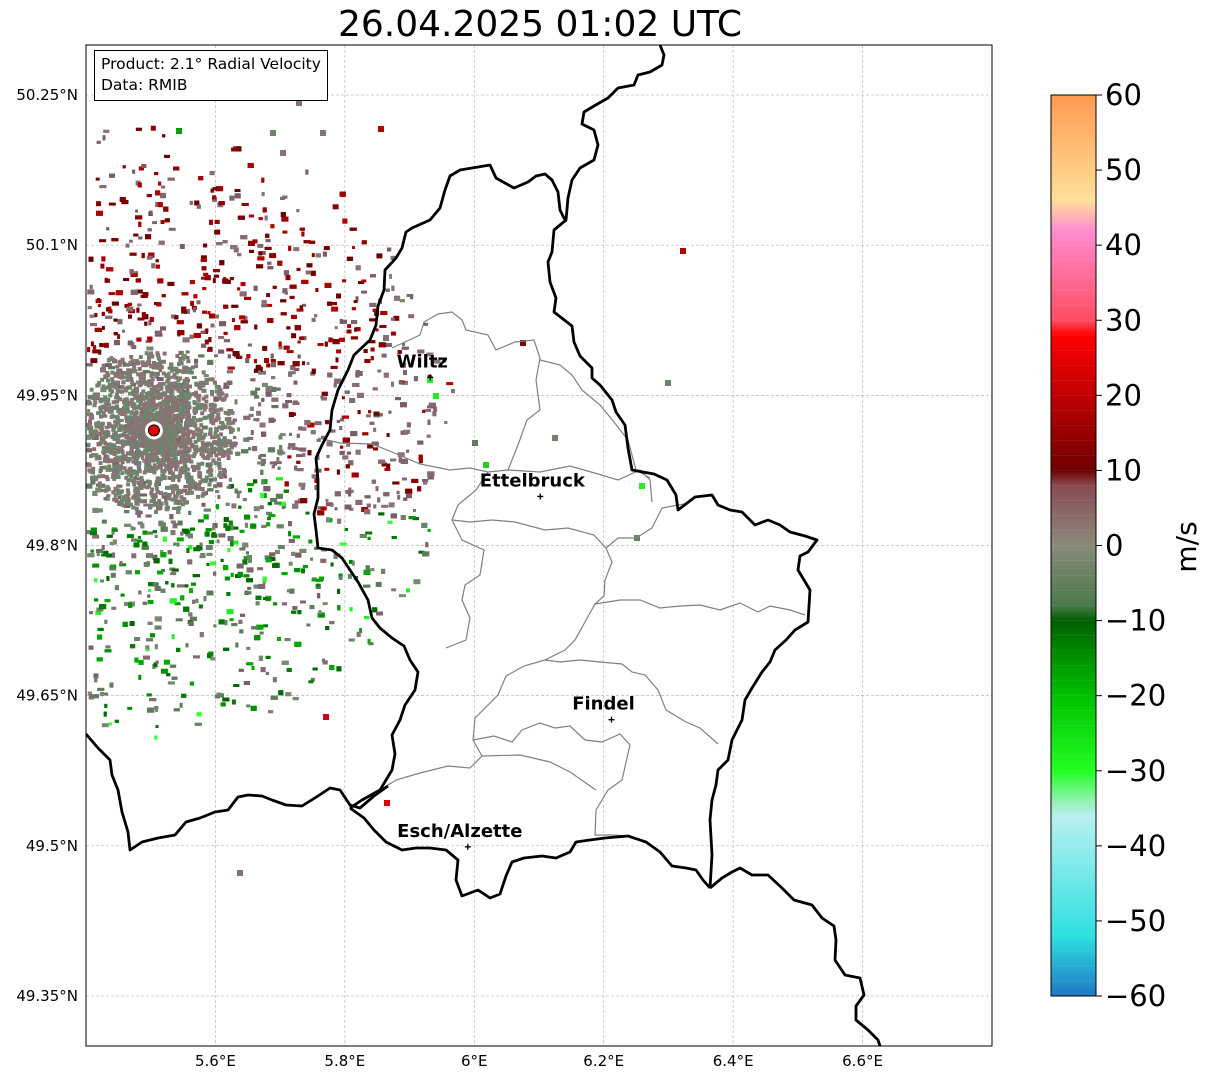 This screenshot has width=1207, height=1081. I want to click on colorbar-tick-label: 40, so click(1123, 245).